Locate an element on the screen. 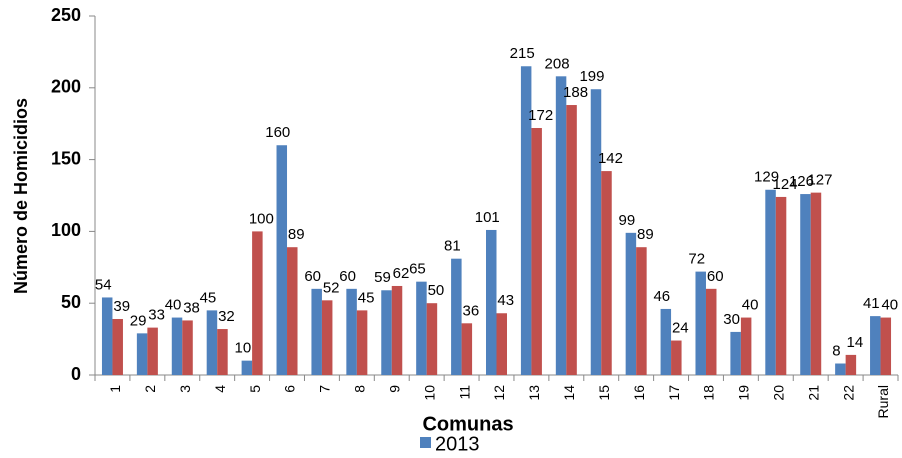 This screenshot has height=458, width=902. y-tick-label: 250 is located at coordinates (66, 15).